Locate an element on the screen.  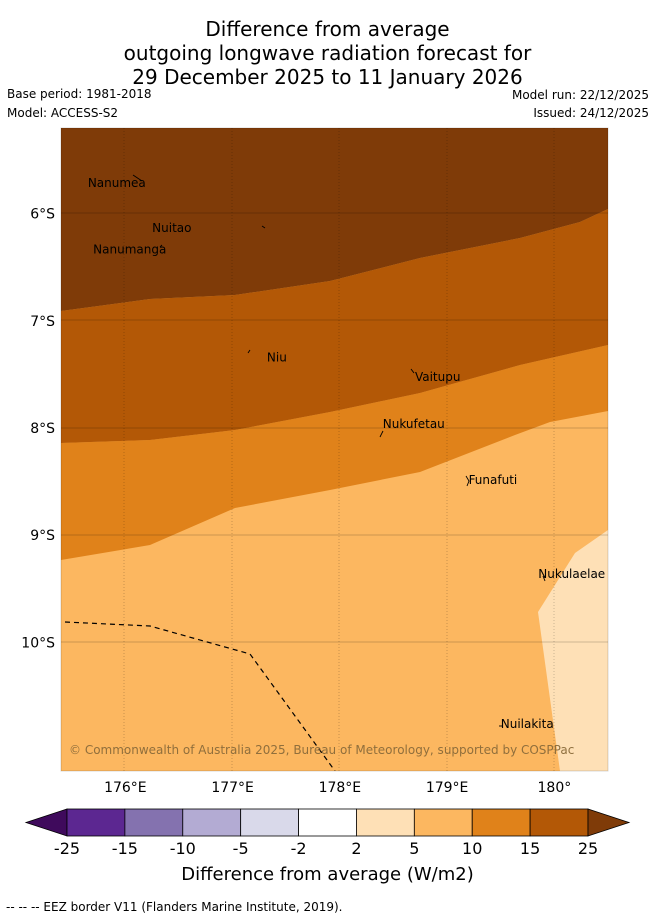
colorbar-extend-low is located at coordinates (46, 822).